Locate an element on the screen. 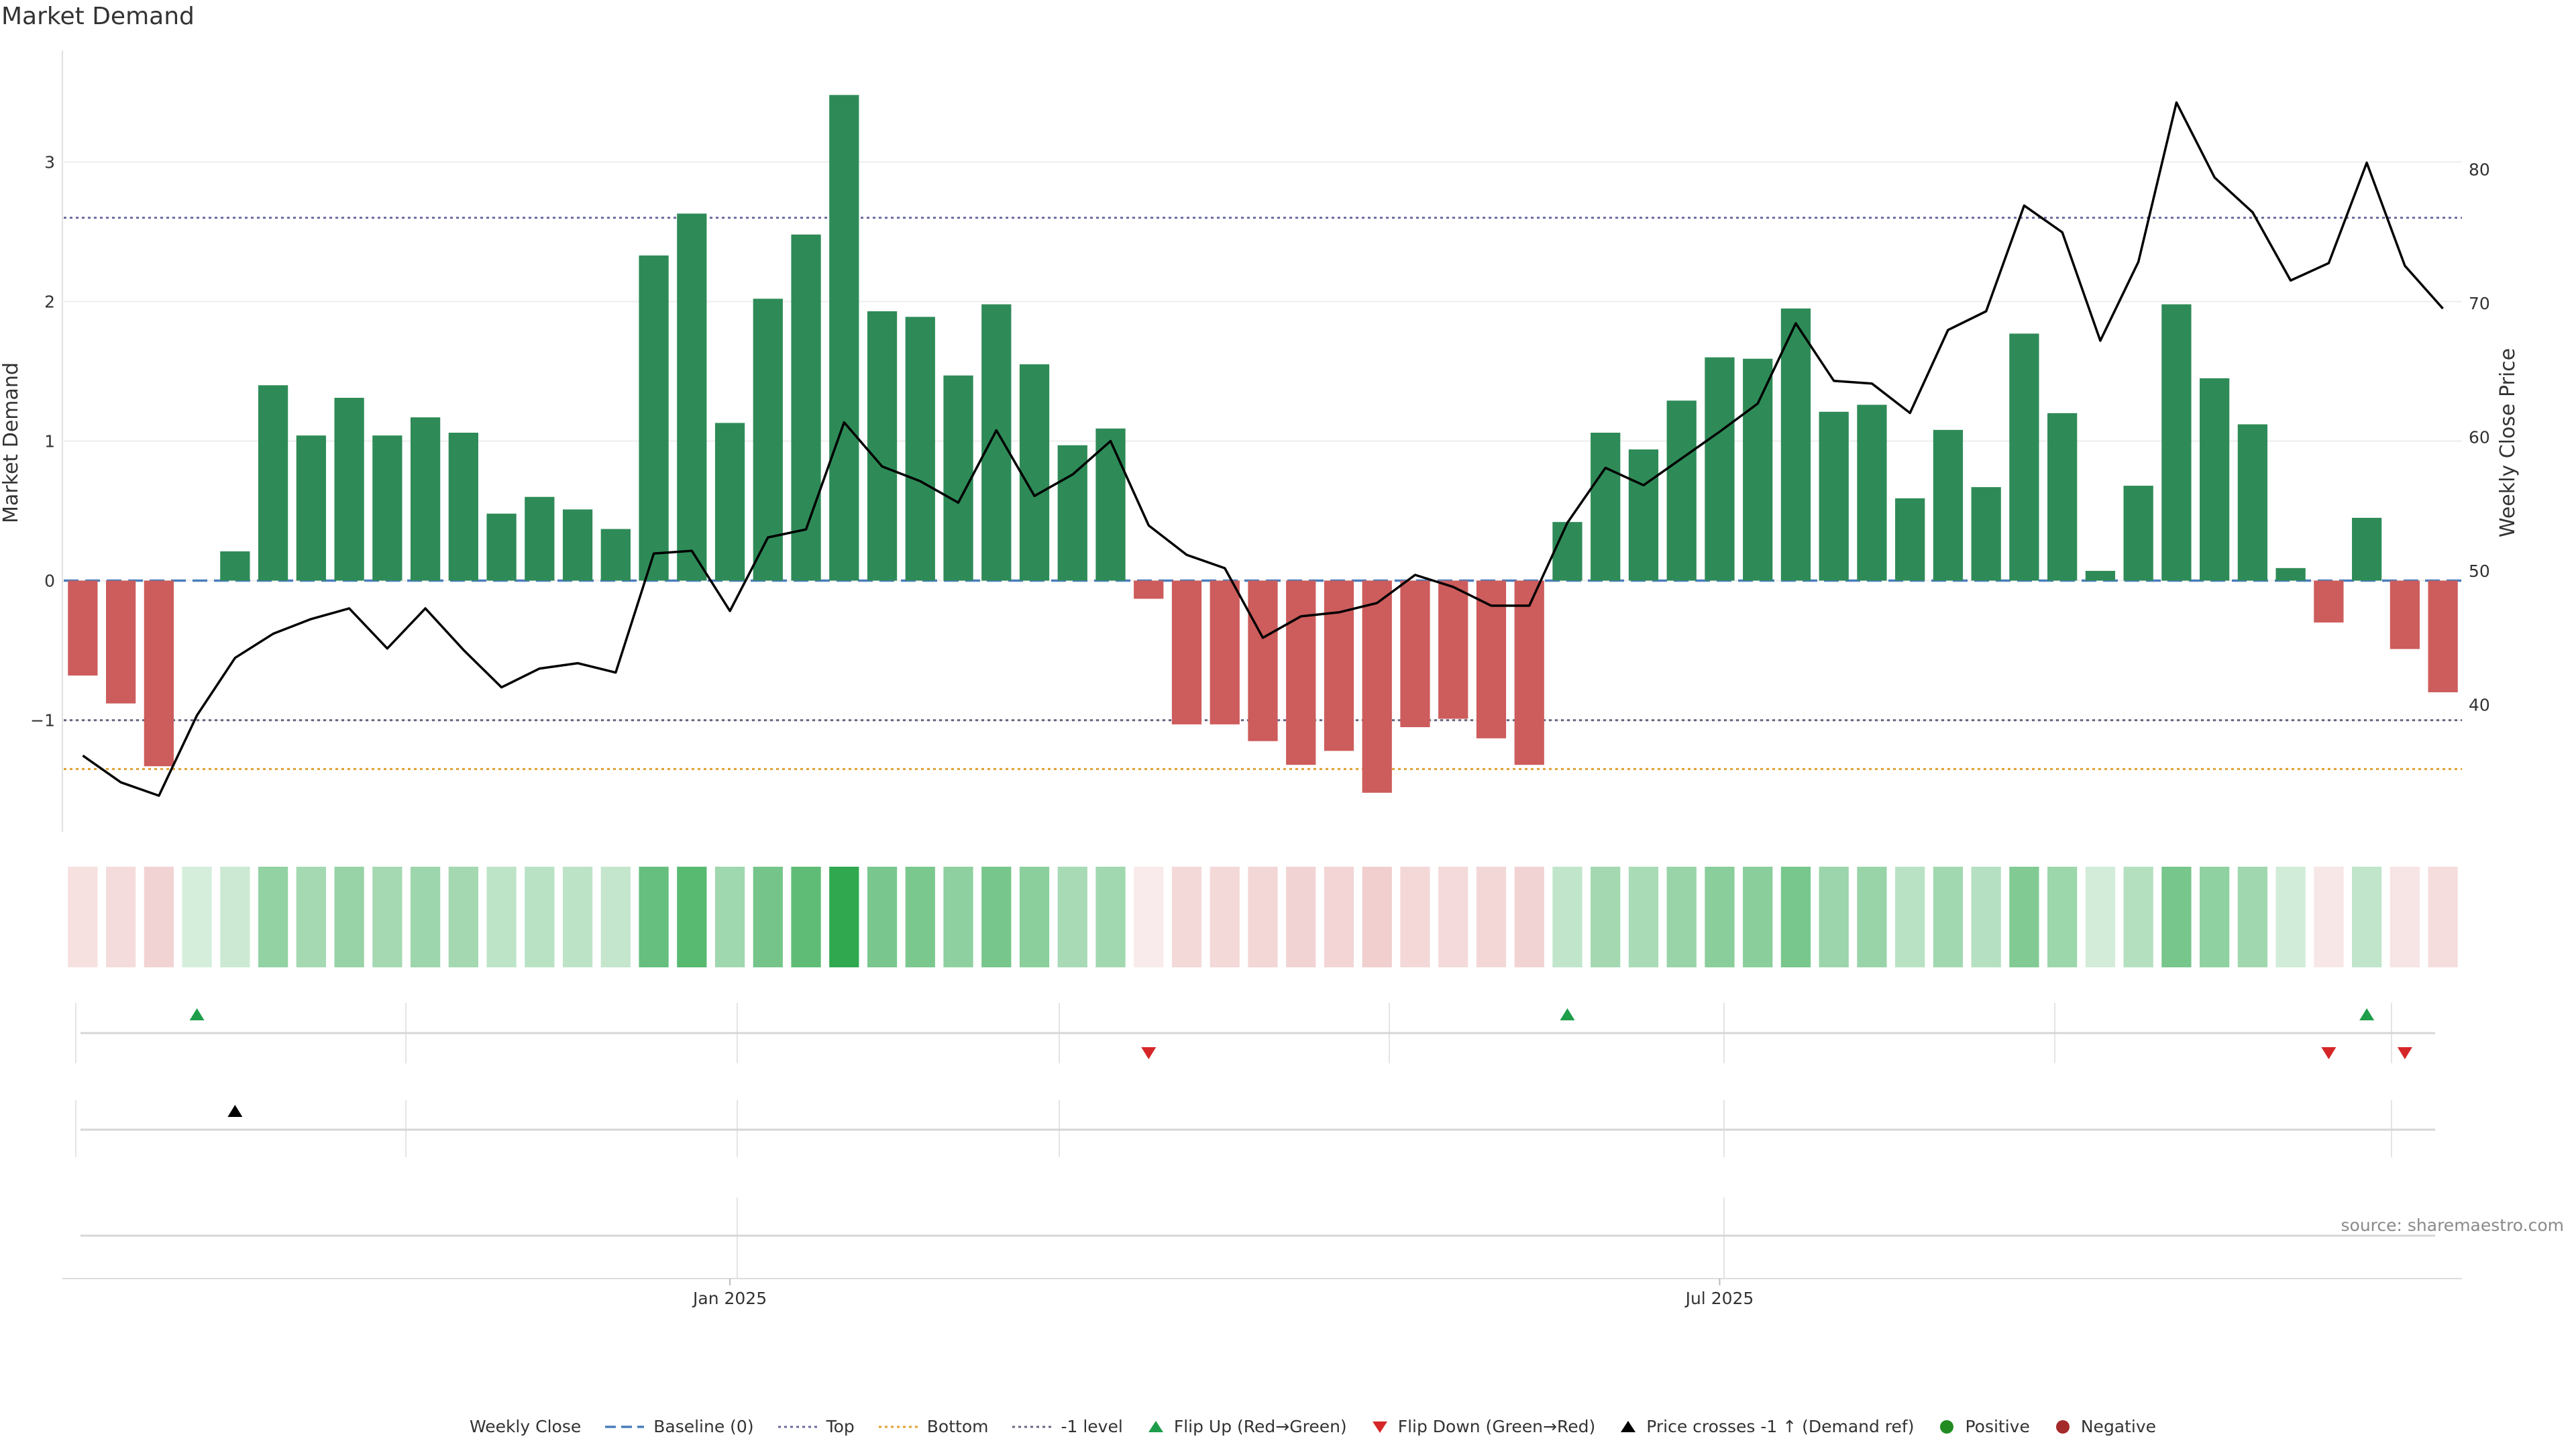 The height and width of the screenshot is (1449, 2576). y2-tick-label: 60 is located at coordinates (2479, 437).